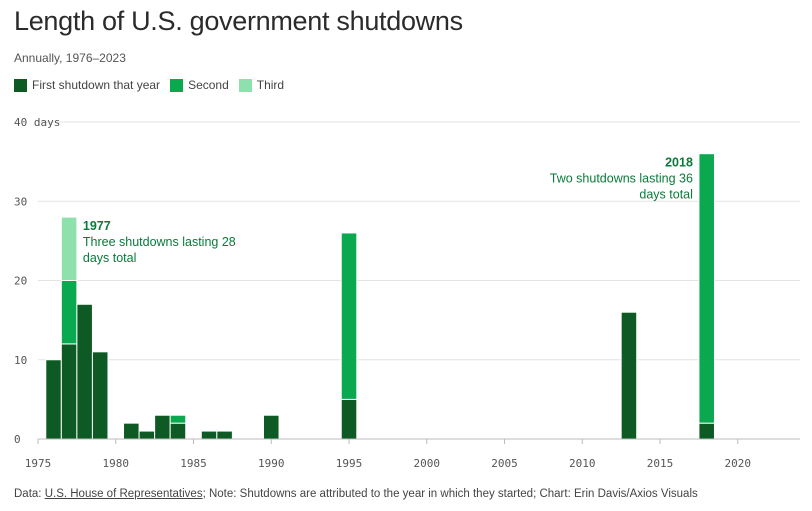  I want to click on y-tick-label: 30, so click(20, 201).